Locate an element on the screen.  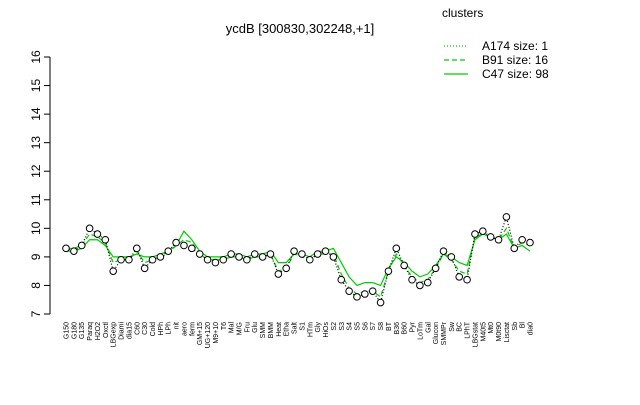
x-tick-label: Oxctl is located at coordinates (106, 330).